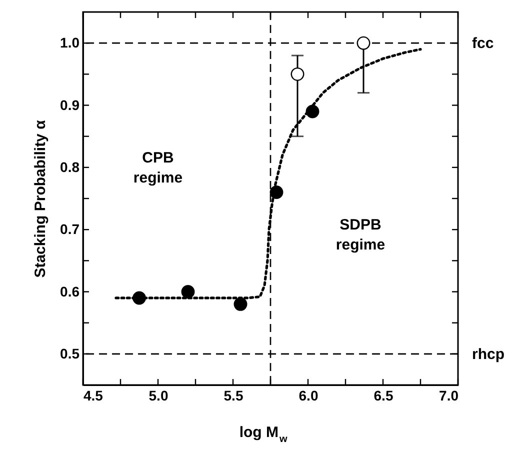 The image size is (516, 451). Describe the element at coordinates (449, 396) in the screenshot. I see `x-tick-label: 7.0` at that location.